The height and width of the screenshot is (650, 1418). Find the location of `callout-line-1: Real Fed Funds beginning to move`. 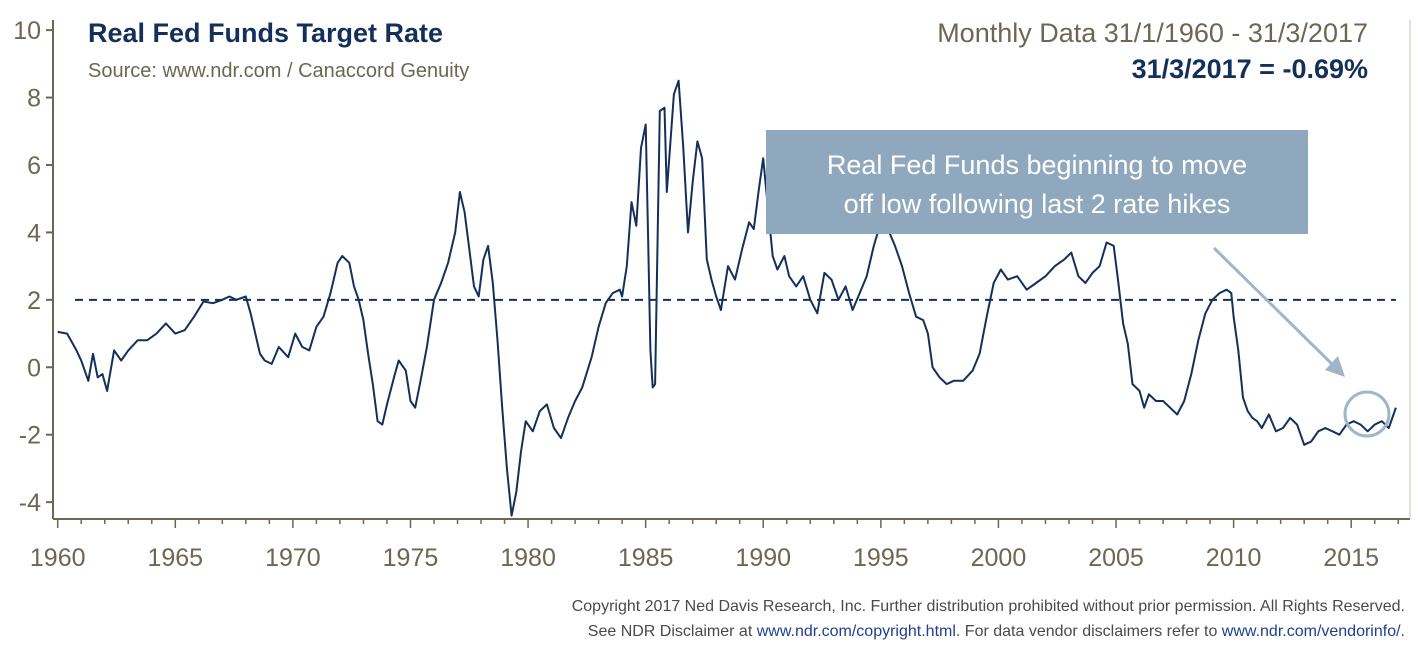

callout-line-1: Real Fed Funds beginning to move is located at coordinates (1037, 165).